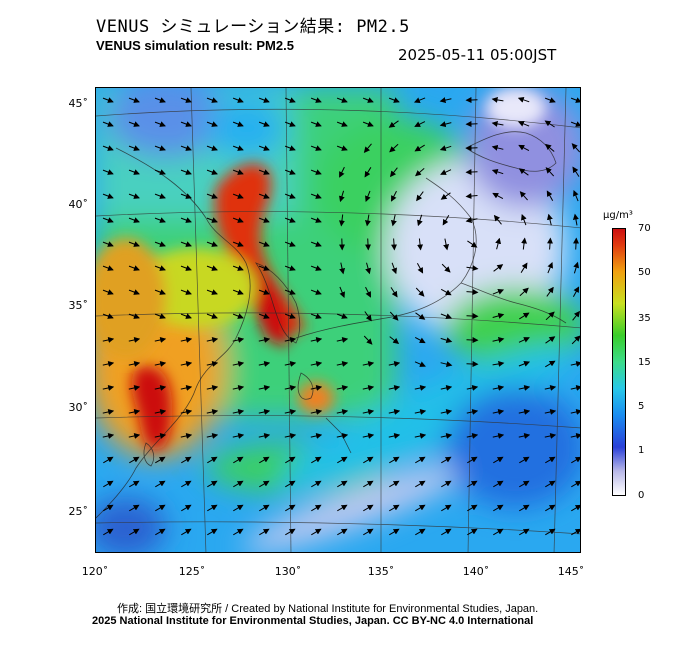 The width and height of the screenshot is (700, 649). Describe the element at coordinates (641, 406) in the screenshot. I see `colorbar-label-5: 5` at that location.